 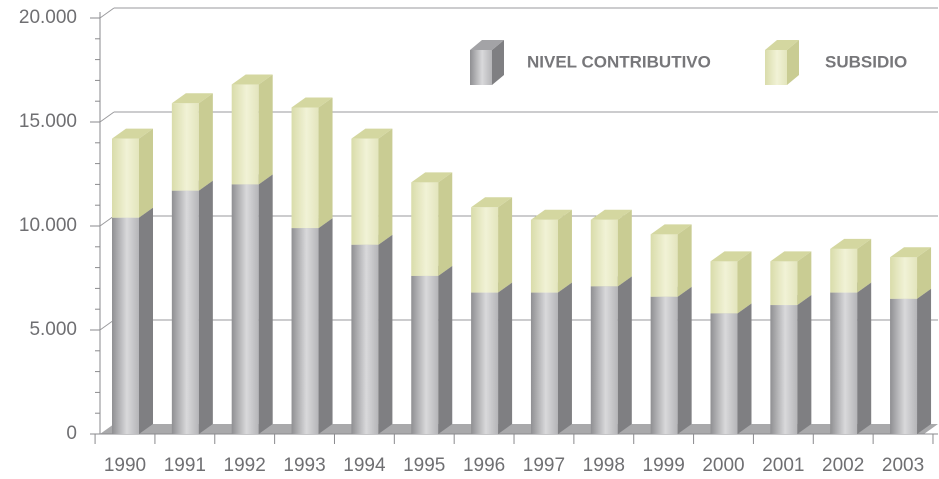 I want to click on x-tick-label: 1990, so click(x=125, y=465).